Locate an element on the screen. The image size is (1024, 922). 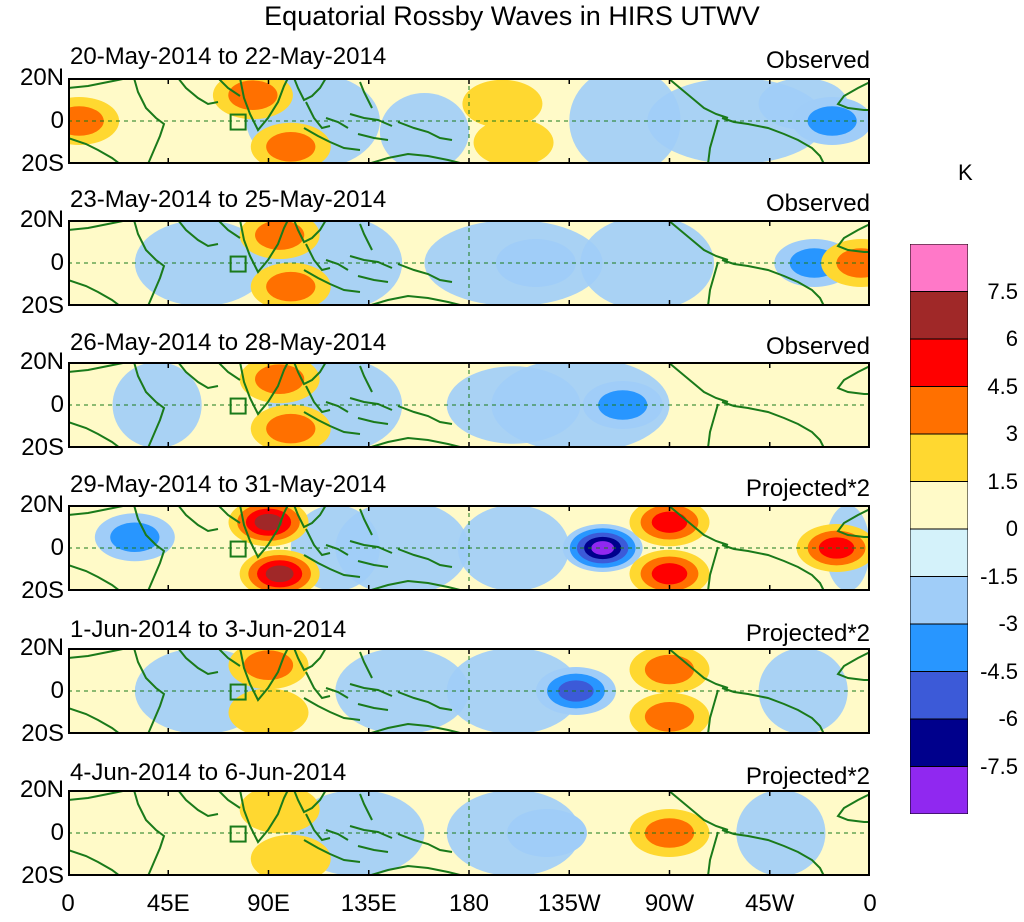
chart-title: Equatorial Rossby Waves in HIRS UTWV is located at coordinates (512, 16).